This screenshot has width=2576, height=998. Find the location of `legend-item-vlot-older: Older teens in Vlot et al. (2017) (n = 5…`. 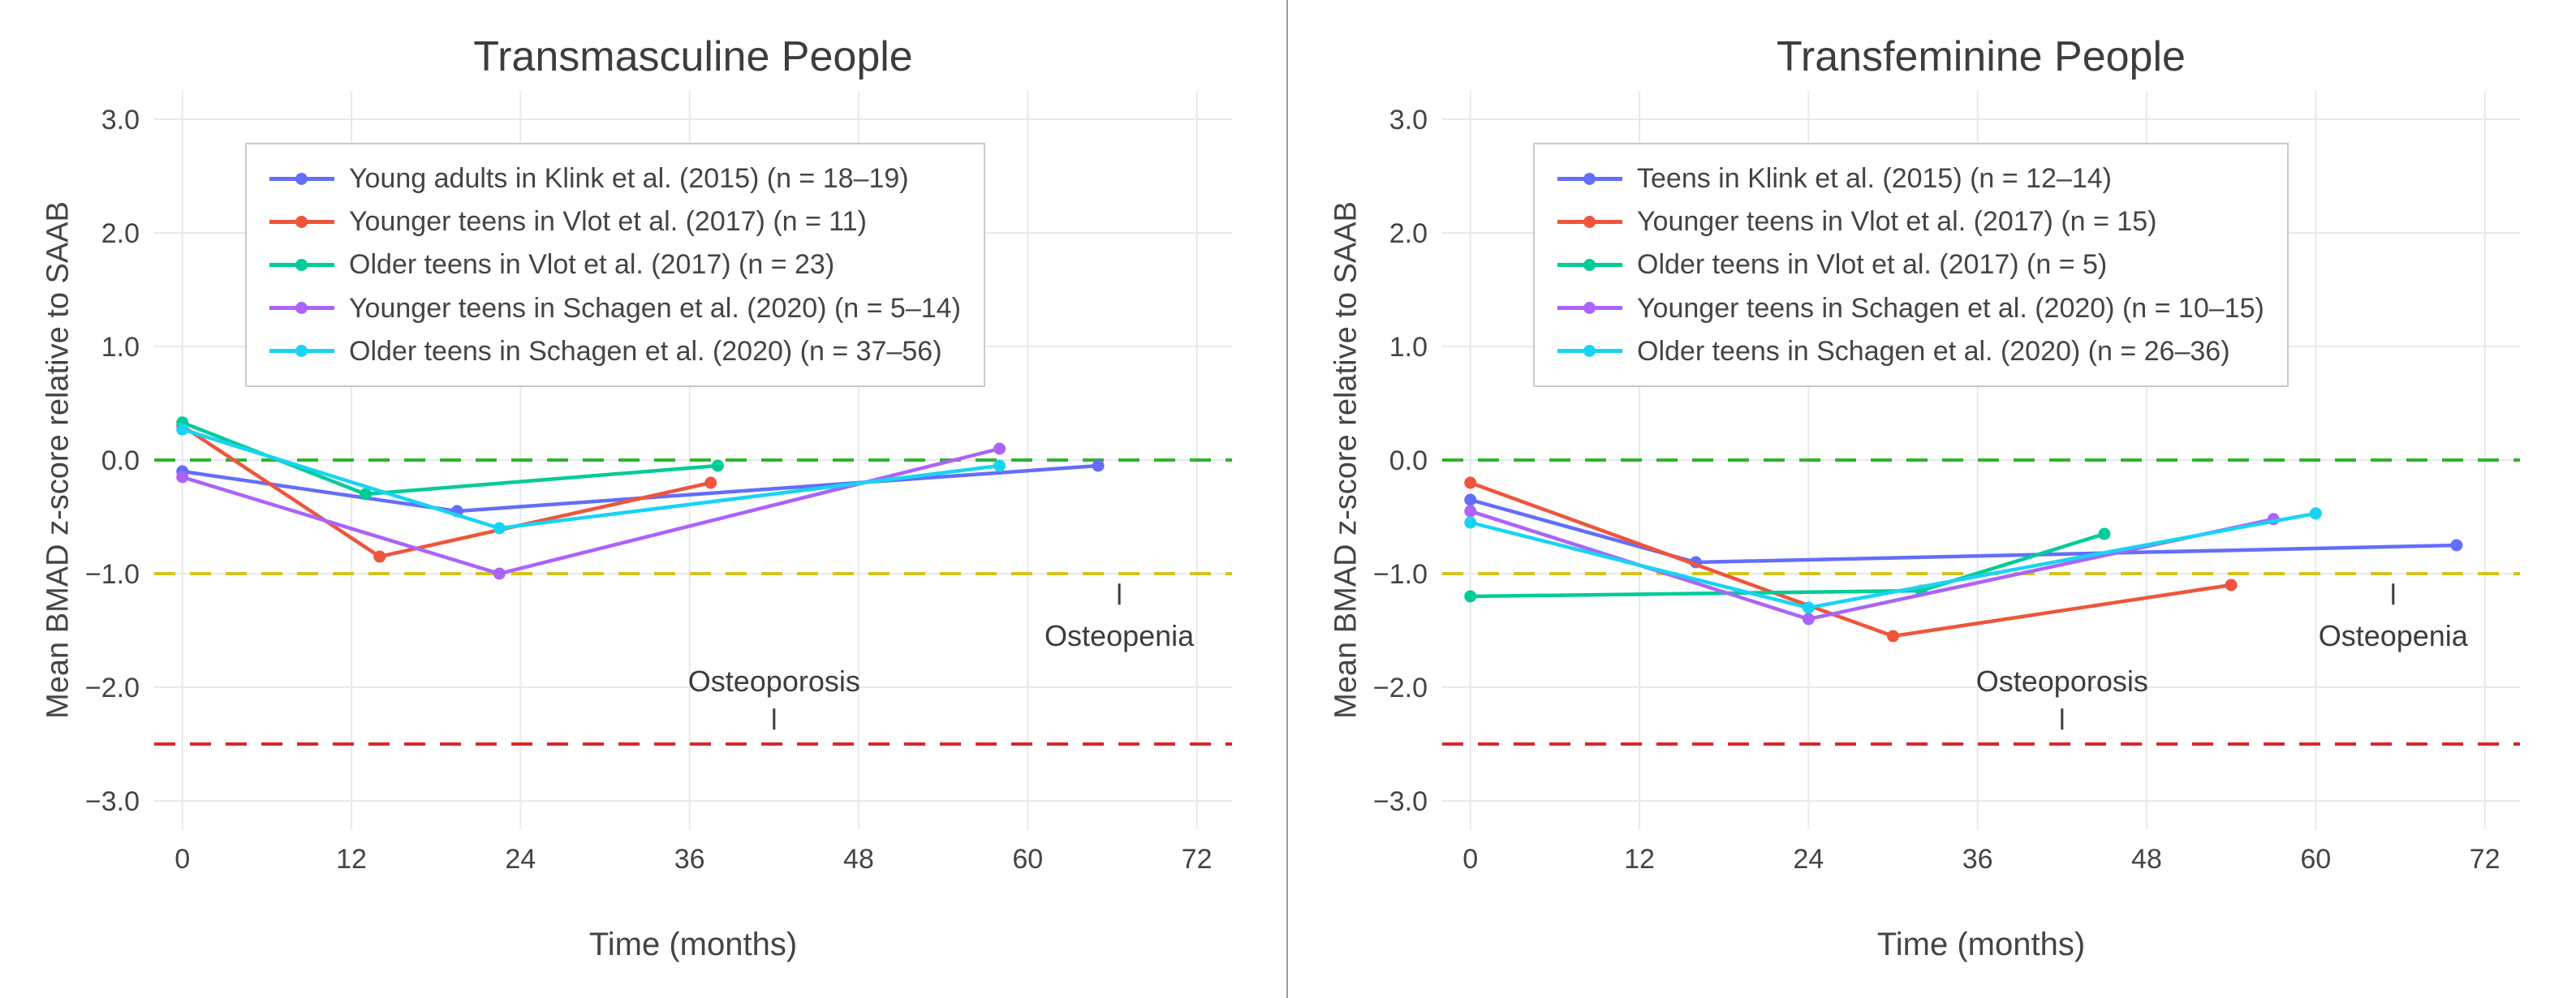

legend-item-vlot-older: Older teens in Vlot et al. (2017) (n = 5… is located at coordinates (1911, 264).